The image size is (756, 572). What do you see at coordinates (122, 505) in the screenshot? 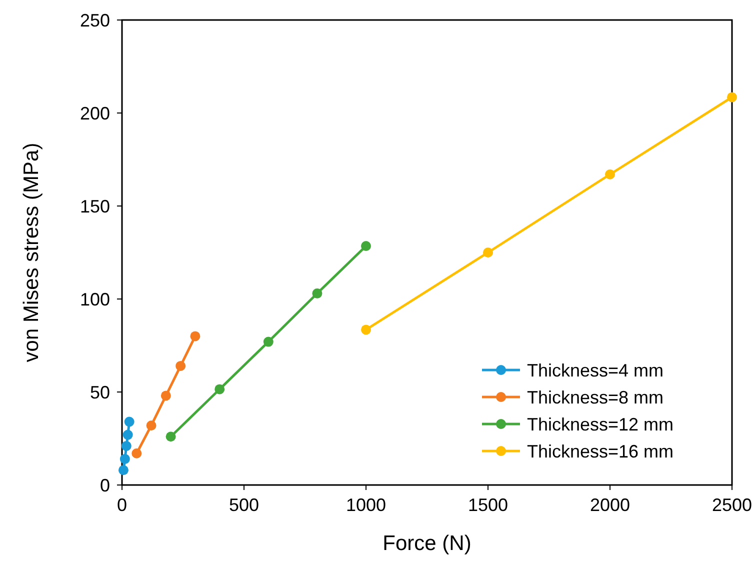
I see `x-tick-label: 0` at bounding box center [122, 505].